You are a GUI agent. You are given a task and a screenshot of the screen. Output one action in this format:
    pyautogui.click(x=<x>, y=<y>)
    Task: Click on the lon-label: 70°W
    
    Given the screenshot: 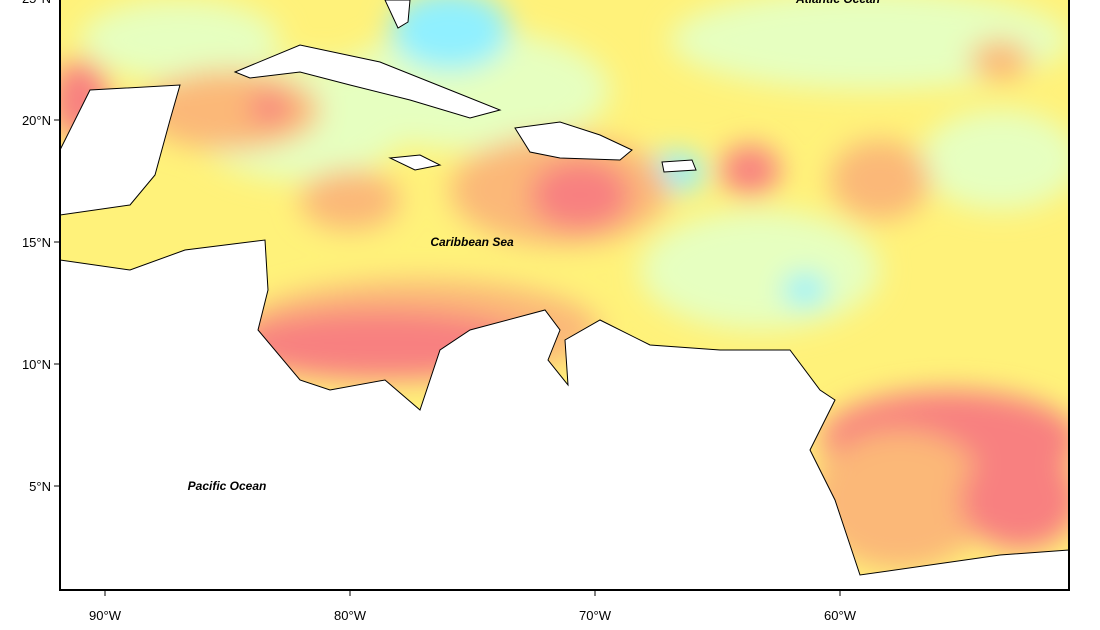 What is the action you would take?
    pyautogui.click(x=595, y=615)
    